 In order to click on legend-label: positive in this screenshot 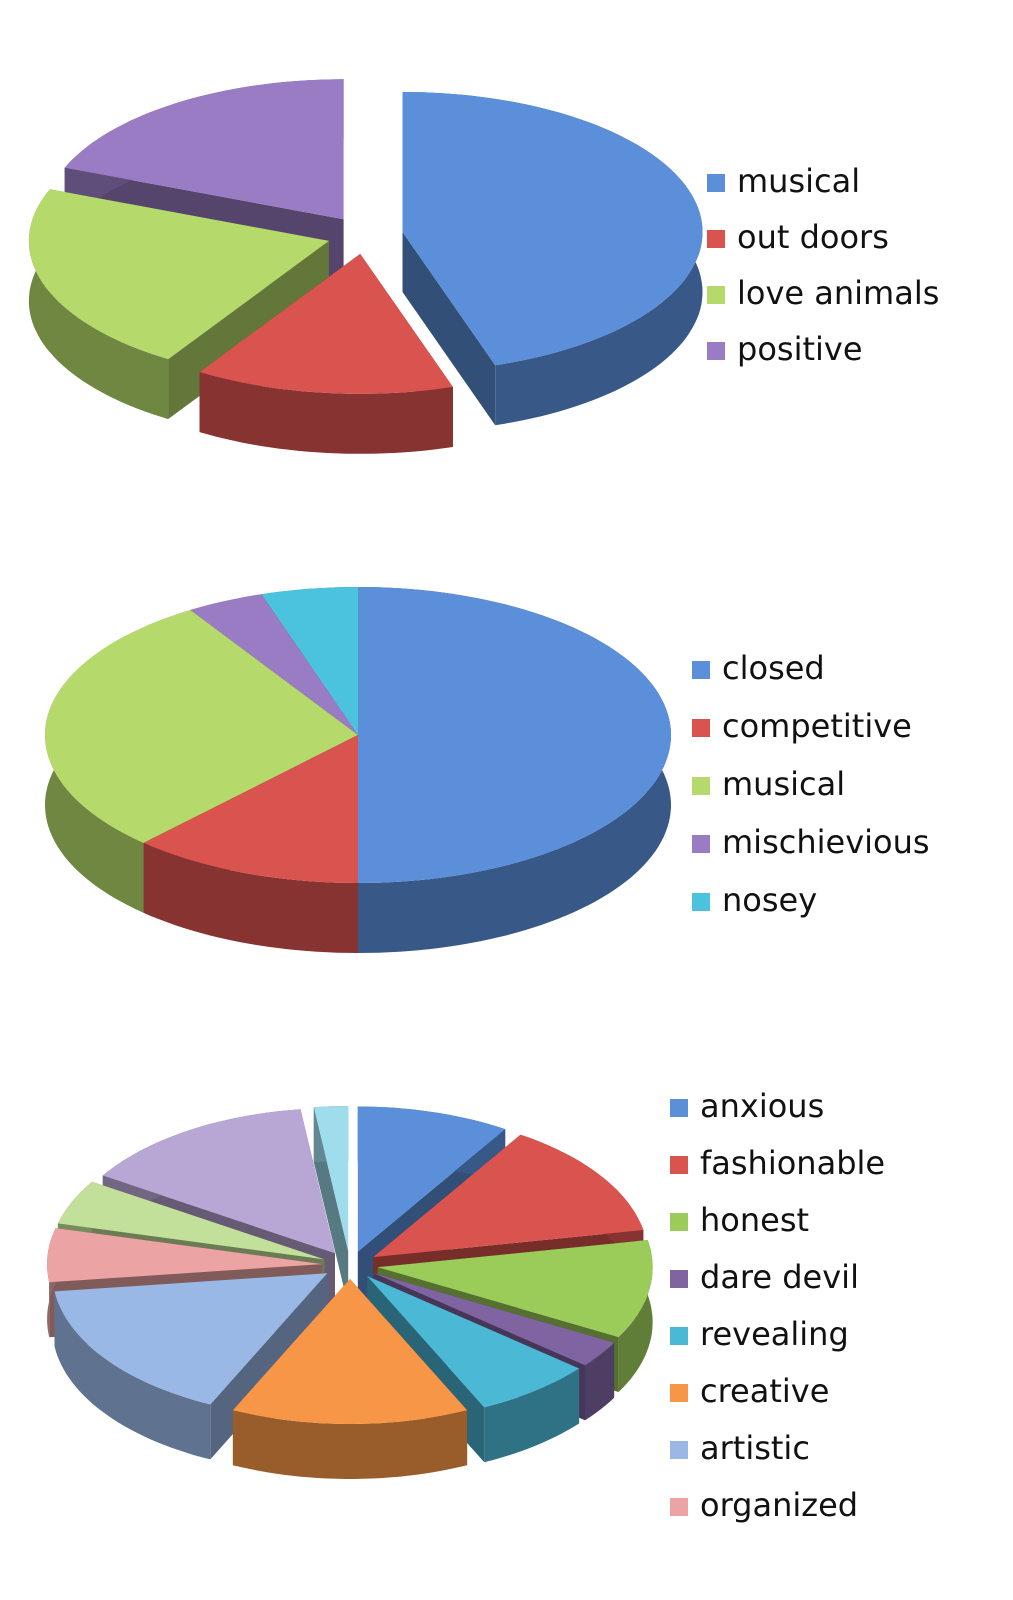, I will do `click(800, 349)`.